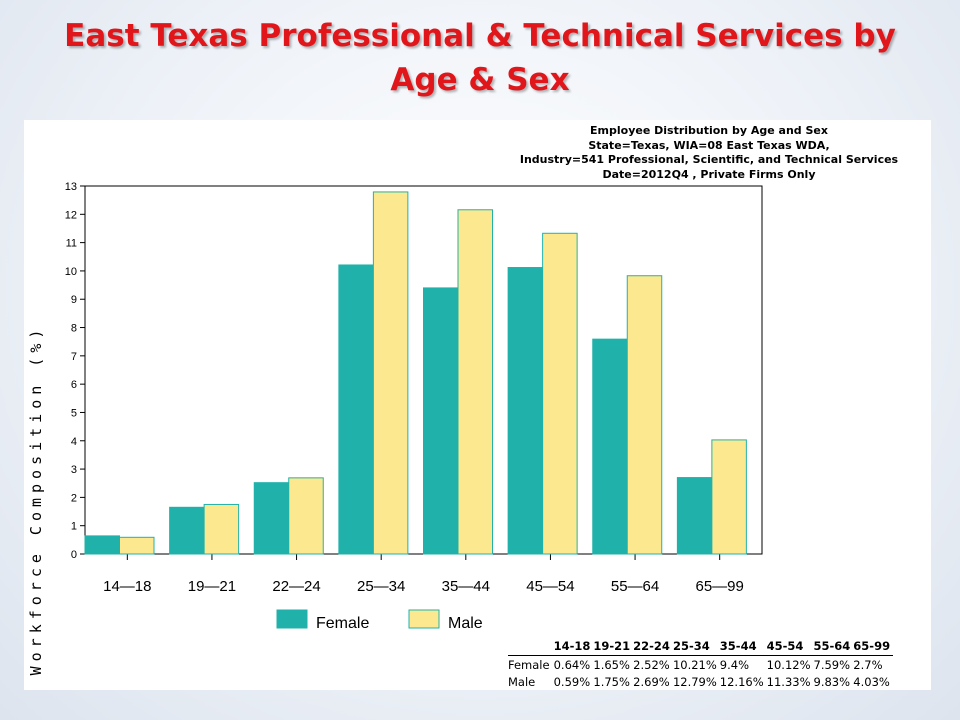  I want to click on y-tick-label: 12, so click(71, 215).